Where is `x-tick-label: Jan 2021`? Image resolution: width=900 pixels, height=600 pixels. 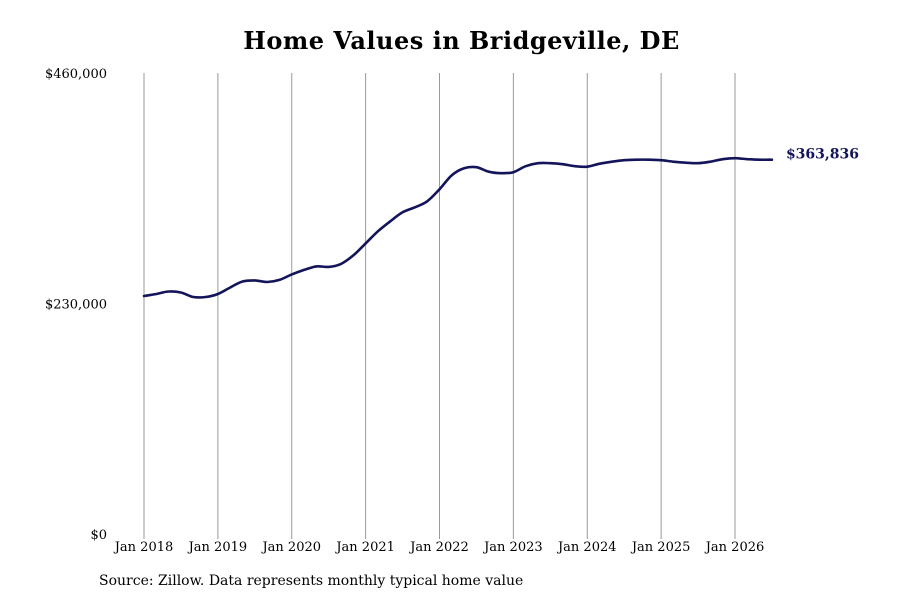
x-tick-label: Jan 2021 is located at coordinates (364, 547).